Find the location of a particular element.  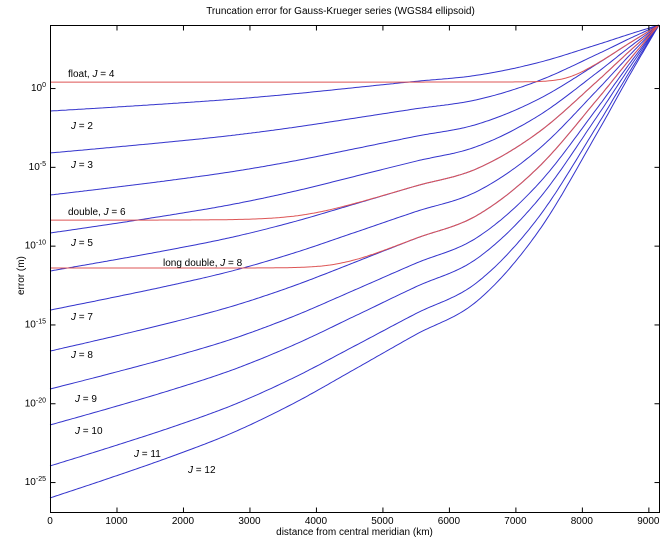

x-tick-label: 5000 is located at coordinates (382, 521).